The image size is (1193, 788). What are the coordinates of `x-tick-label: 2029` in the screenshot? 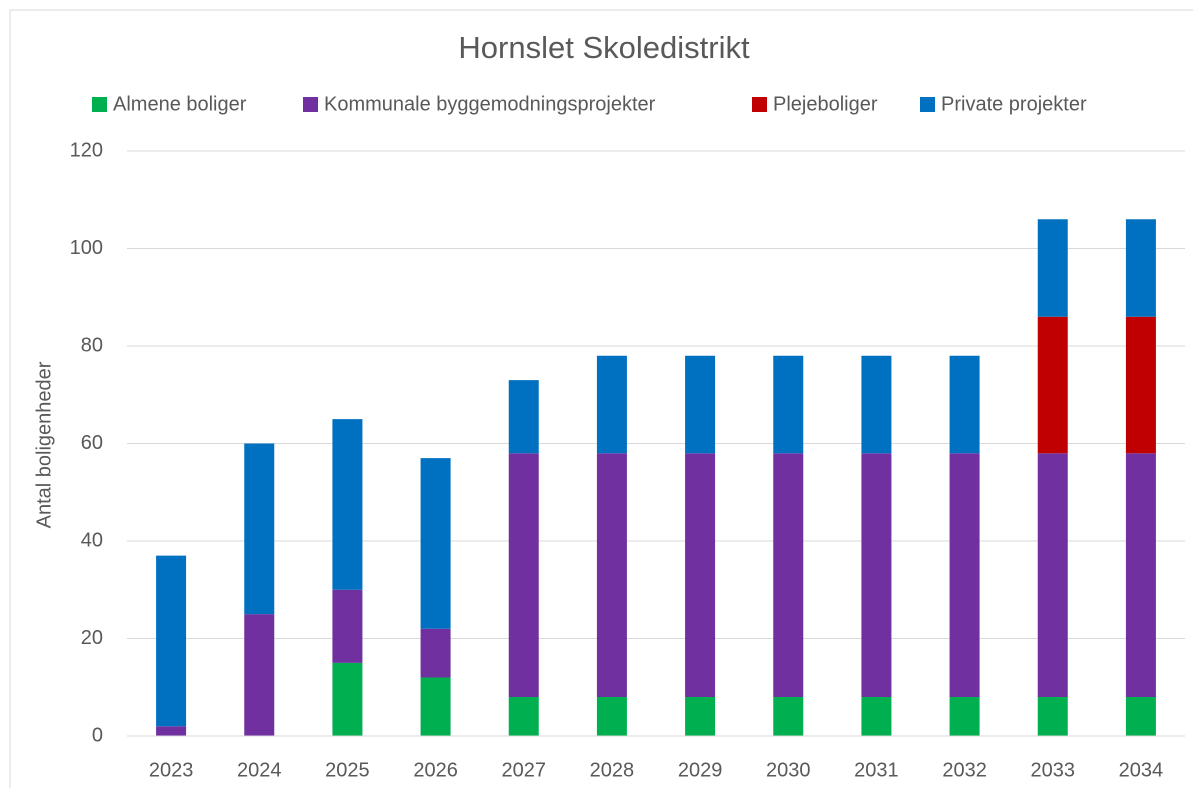 It's located at (700, 770).